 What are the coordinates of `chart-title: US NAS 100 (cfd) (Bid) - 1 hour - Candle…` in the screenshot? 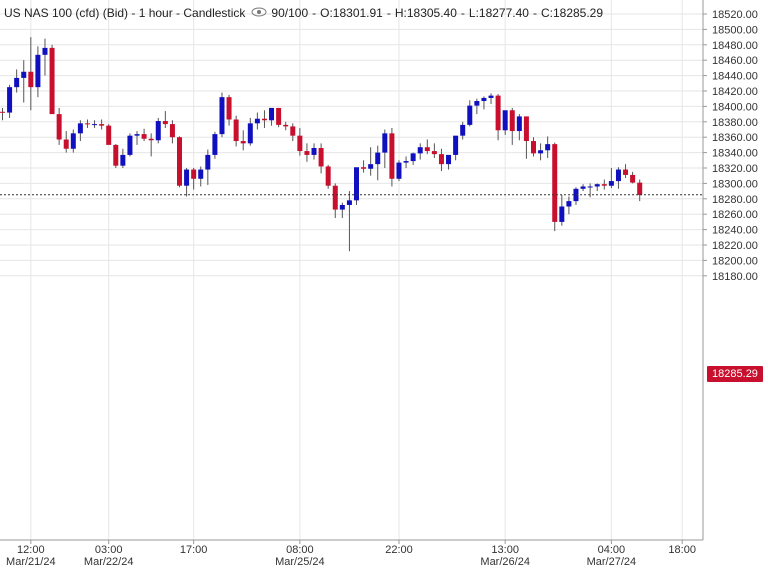 It's located at (125, 13).